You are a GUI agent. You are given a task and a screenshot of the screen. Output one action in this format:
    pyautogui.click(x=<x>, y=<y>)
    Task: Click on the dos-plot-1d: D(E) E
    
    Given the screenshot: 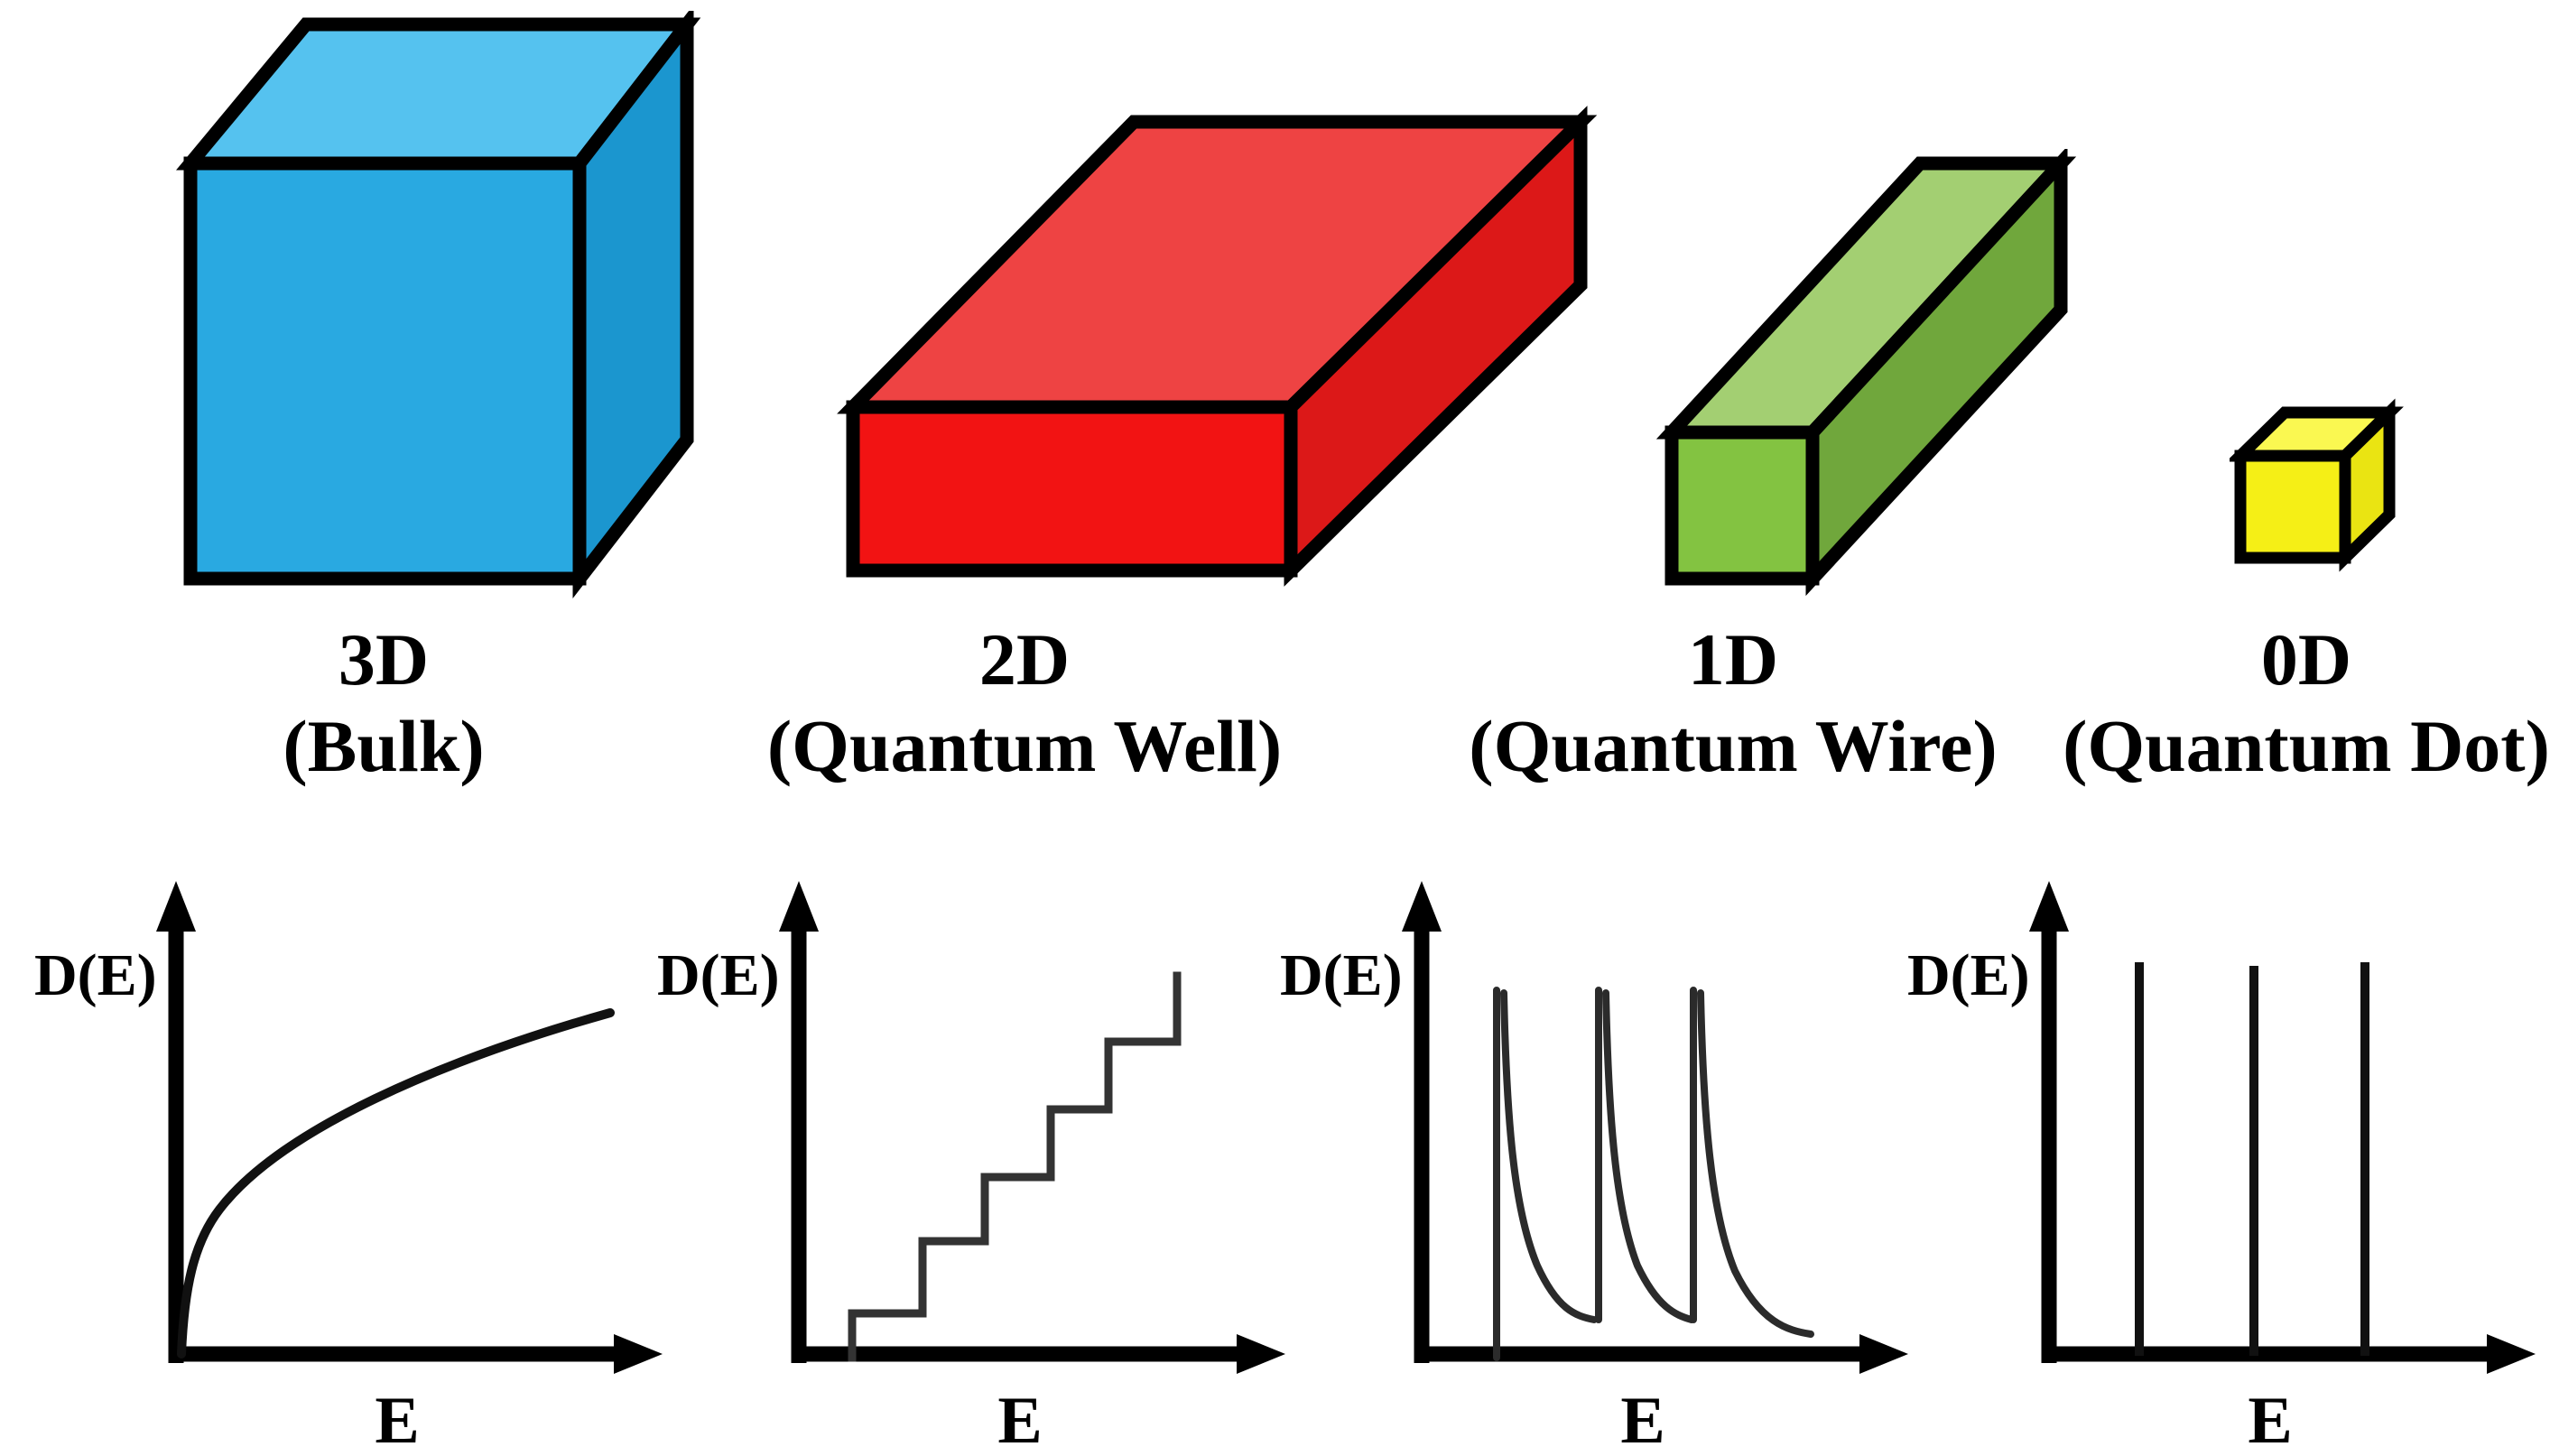 What is the action you would take?
    pyautogui.click(x=1594, y=1167)
    